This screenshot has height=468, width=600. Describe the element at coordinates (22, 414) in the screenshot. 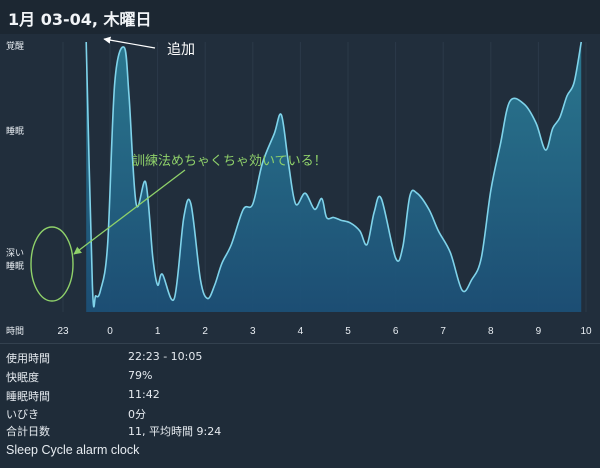

I see `stat-label: いびき` at that location.